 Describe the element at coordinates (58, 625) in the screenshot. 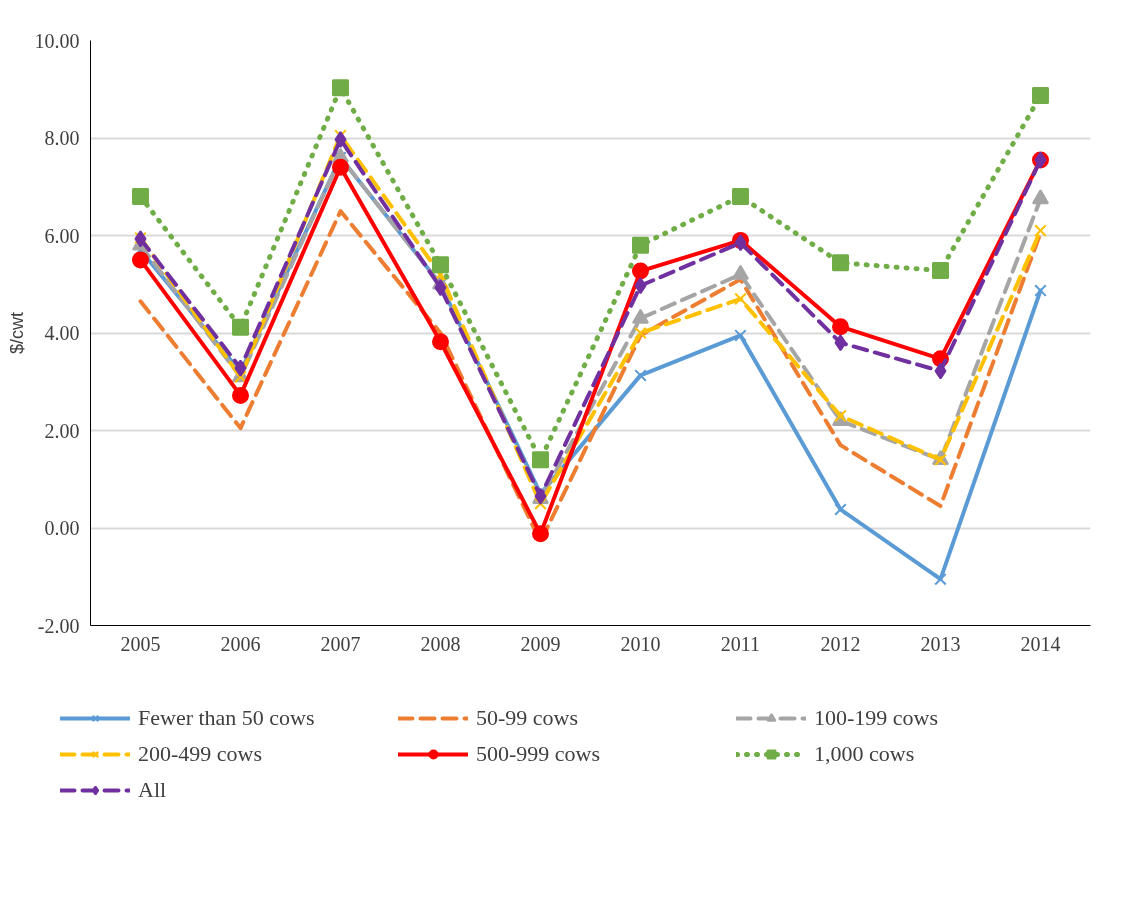

I see `y-tick-label: -2.00` at that location.